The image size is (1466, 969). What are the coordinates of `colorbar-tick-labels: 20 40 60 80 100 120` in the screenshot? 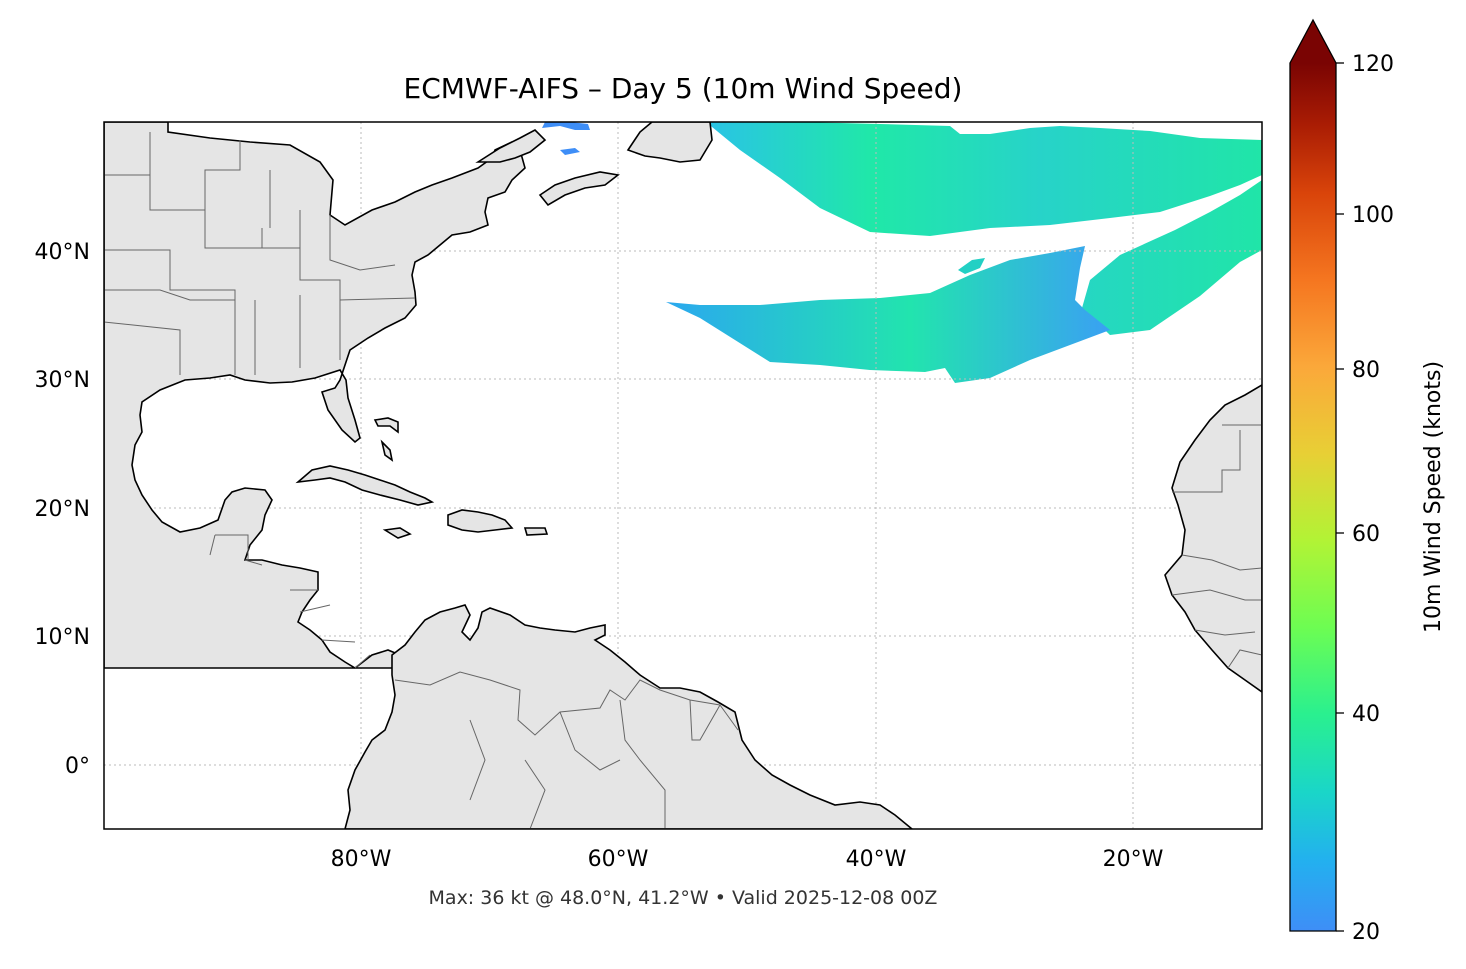 It's located at (1373, 498).